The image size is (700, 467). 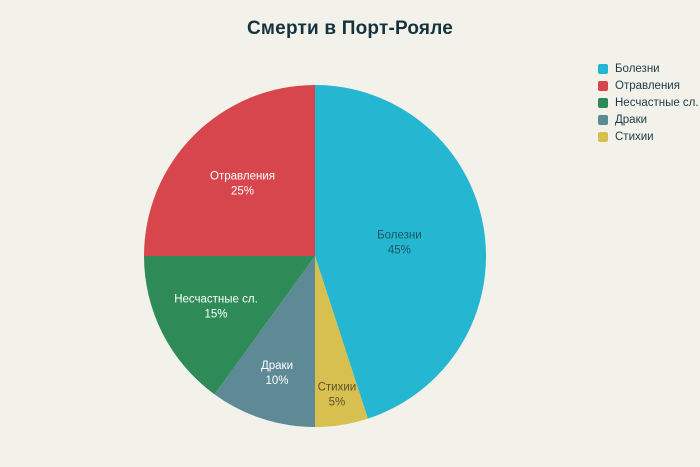 I want to click on legend-swatch-diseases, so click(x=603, y=68).